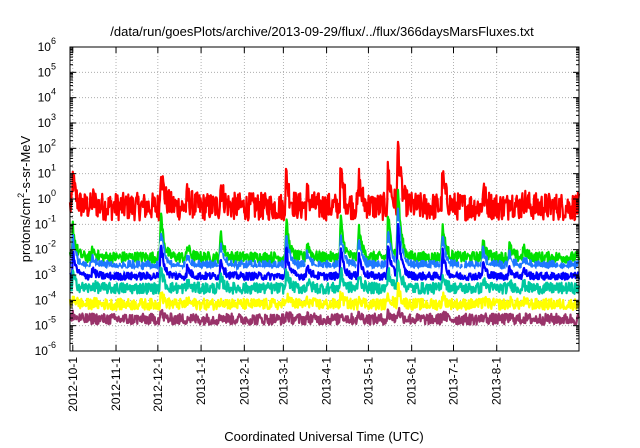 This screenshot has width=640, height=448. Describe the element at coordinates (53, 66) in the screenshot. I see `y-tick-label-exponent: 5` at that location.